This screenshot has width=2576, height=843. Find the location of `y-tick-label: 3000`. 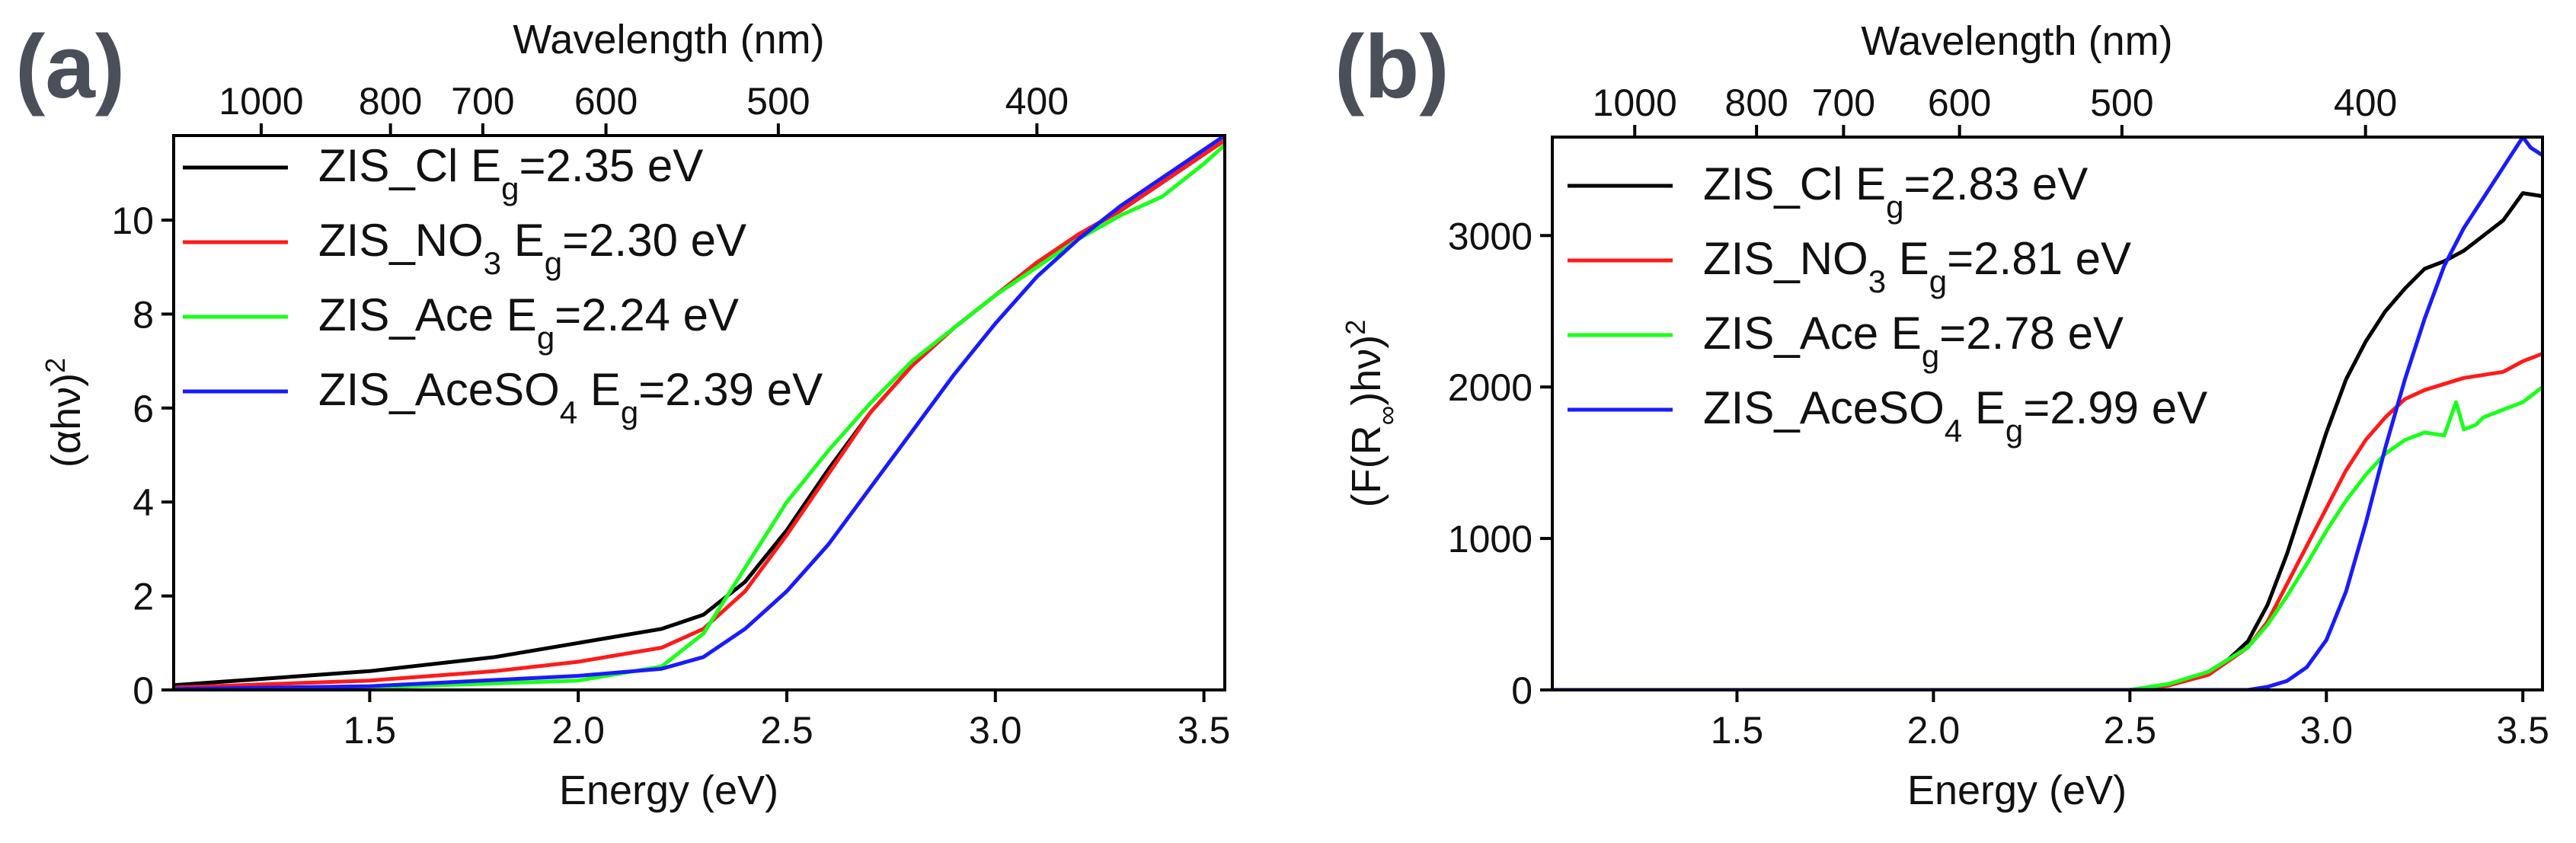

y-tick-label: 3000 is located at coordinates (1490, 236).